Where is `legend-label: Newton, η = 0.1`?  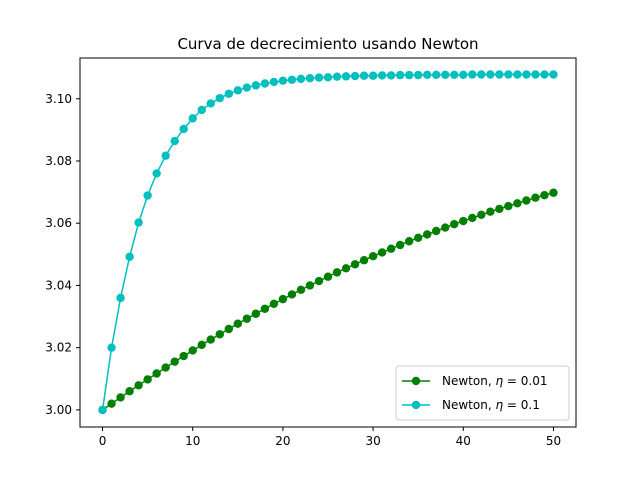 legend-label: Newton, η = 0.1 is located at coordinates (491, 405).